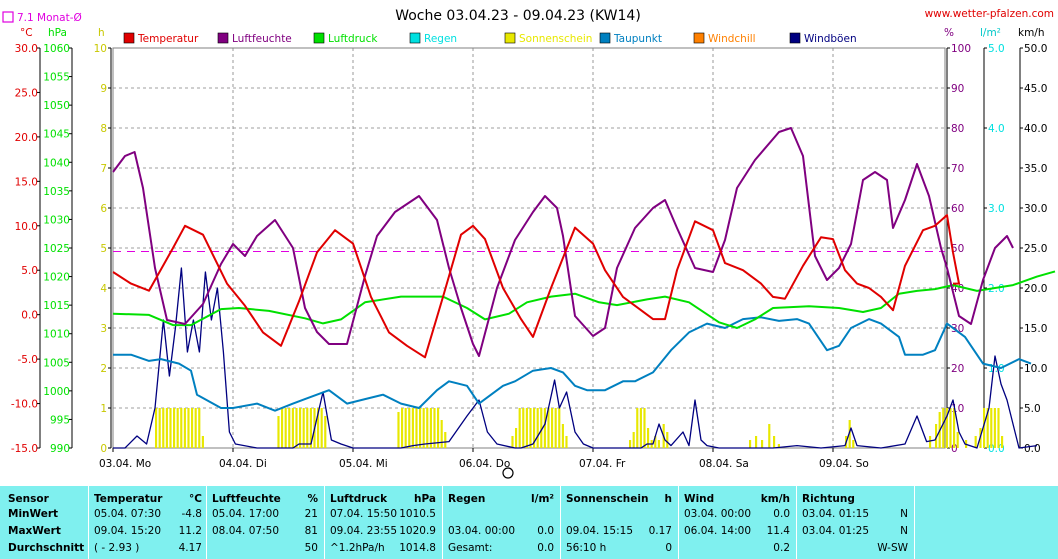 This screenshot has width=1058, height=559. Describe the element at coordinates (957, 89) in the screenshot. I see `humidity-tick-label: 90` at that location.